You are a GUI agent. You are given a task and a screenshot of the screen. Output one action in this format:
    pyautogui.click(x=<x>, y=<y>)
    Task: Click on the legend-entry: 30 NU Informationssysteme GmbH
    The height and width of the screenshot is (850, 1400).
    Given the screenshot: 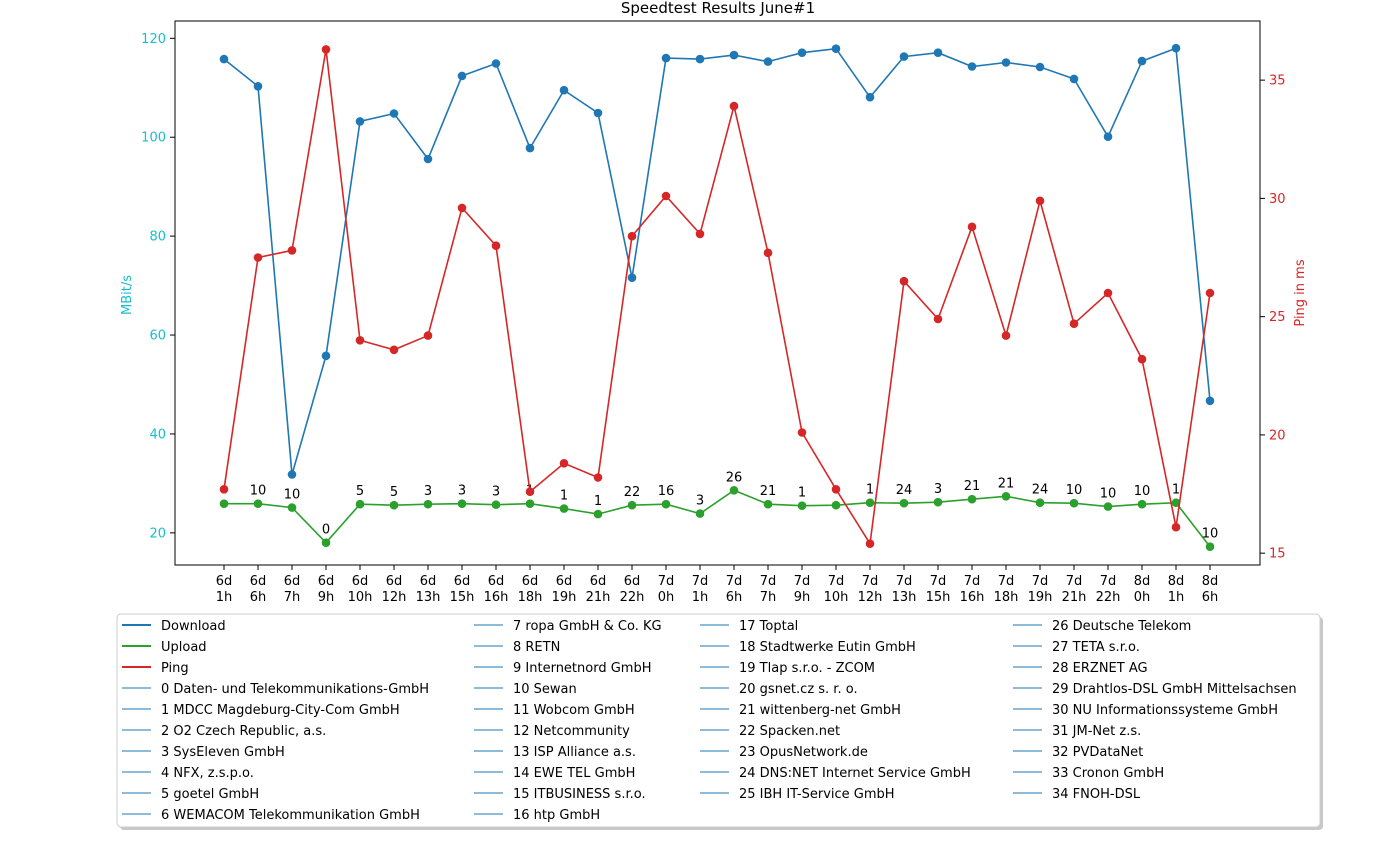 What is the action you would take?
    pyautogui.click(x=1165, y=710)
    